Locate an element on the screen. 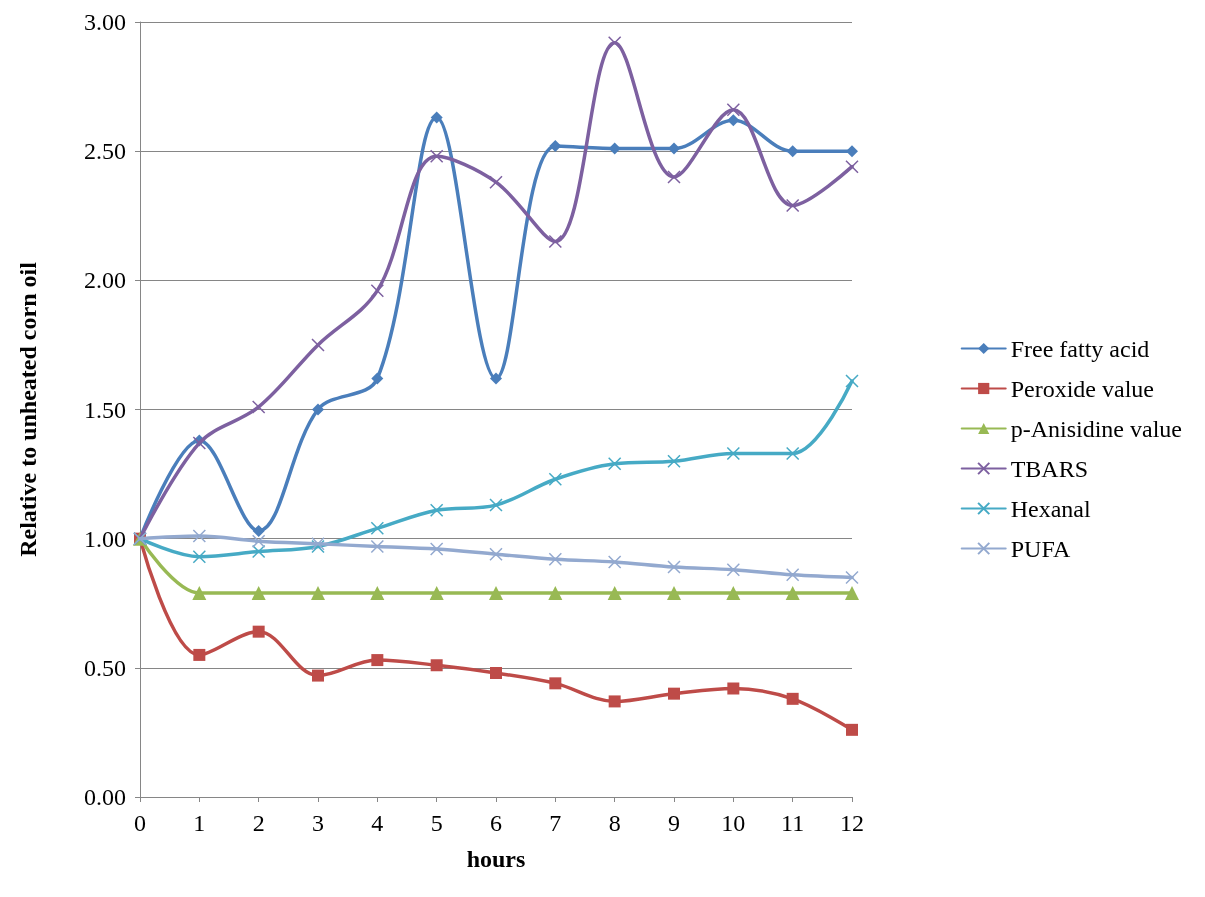 This screenshot has width=1205, height=897. legend-label: PUFA is located at coordinates (1040, 548).